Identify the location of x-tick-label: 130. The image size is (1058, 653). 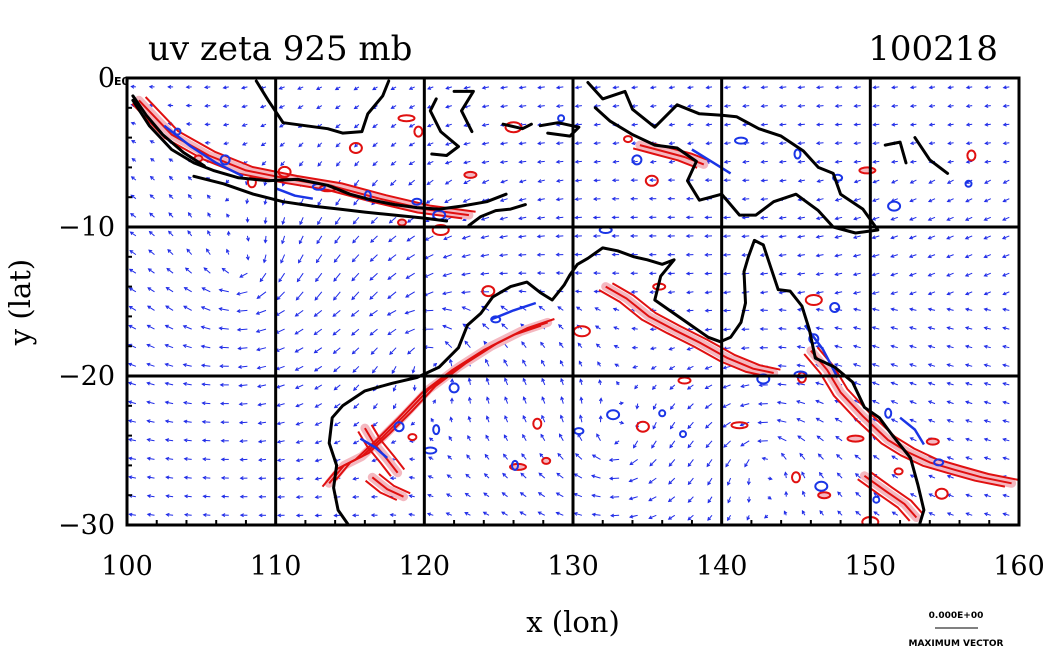
(573, 566).